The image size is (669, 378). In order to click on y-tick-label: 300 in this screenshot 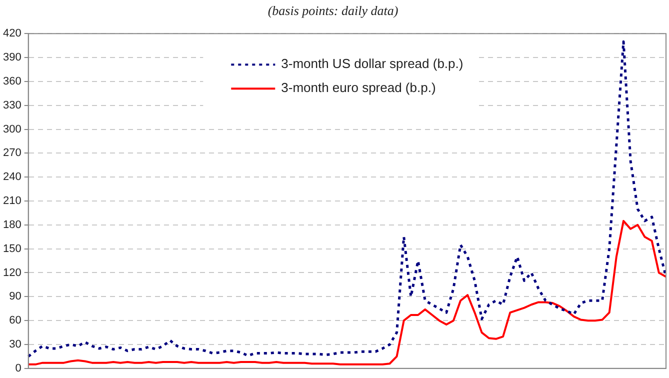, I will do `click(12, 129)`.